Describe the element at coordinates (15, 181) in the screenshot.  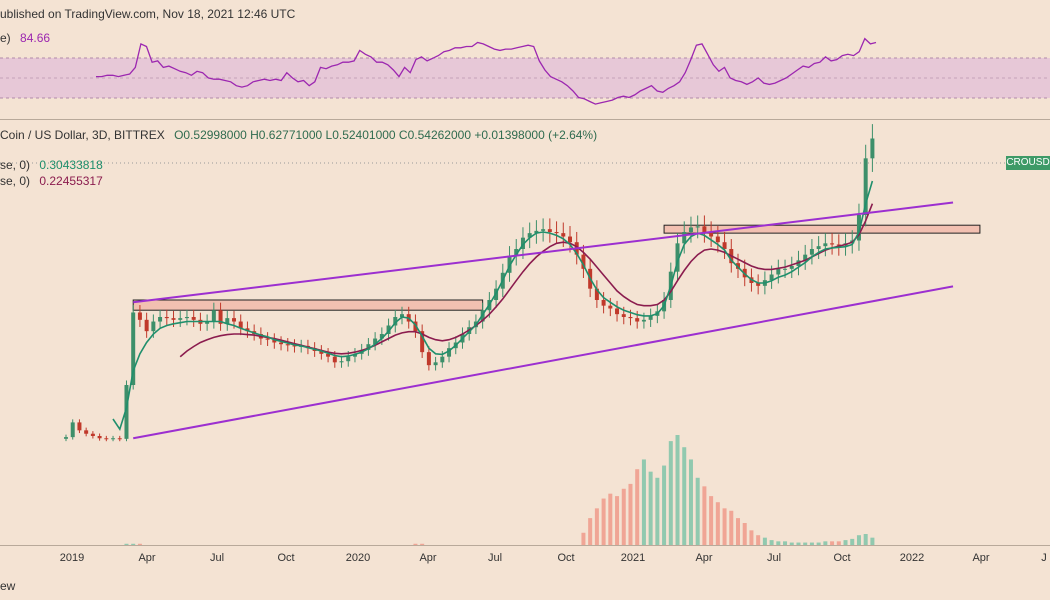
I see `ma-slow-label: se, 0)` at that location.